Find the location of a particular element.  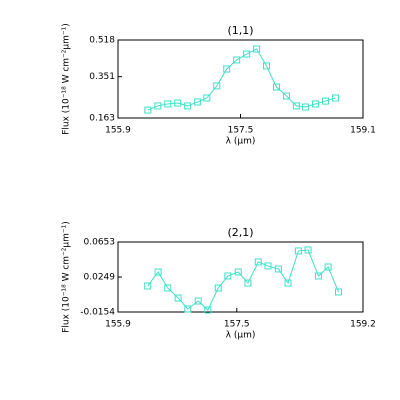

y-tick-label: 0.163 is located at coordinates (102, 119).